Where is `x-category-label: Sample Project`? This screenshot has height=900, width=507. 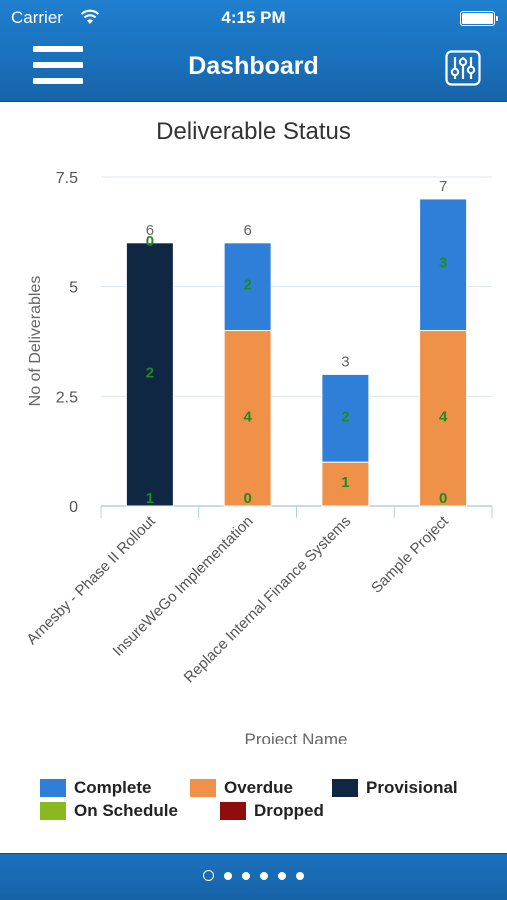 x-category-label: Sample Project is located at coordinates (410, 554).